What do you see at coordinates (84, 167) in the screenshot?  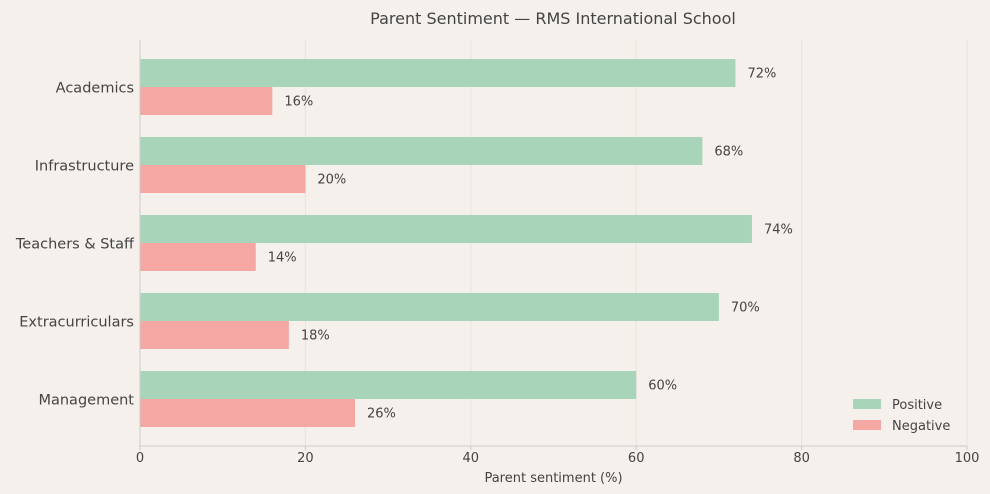 I see `category-label: Infrastructure` at bounding box center [84, 167].